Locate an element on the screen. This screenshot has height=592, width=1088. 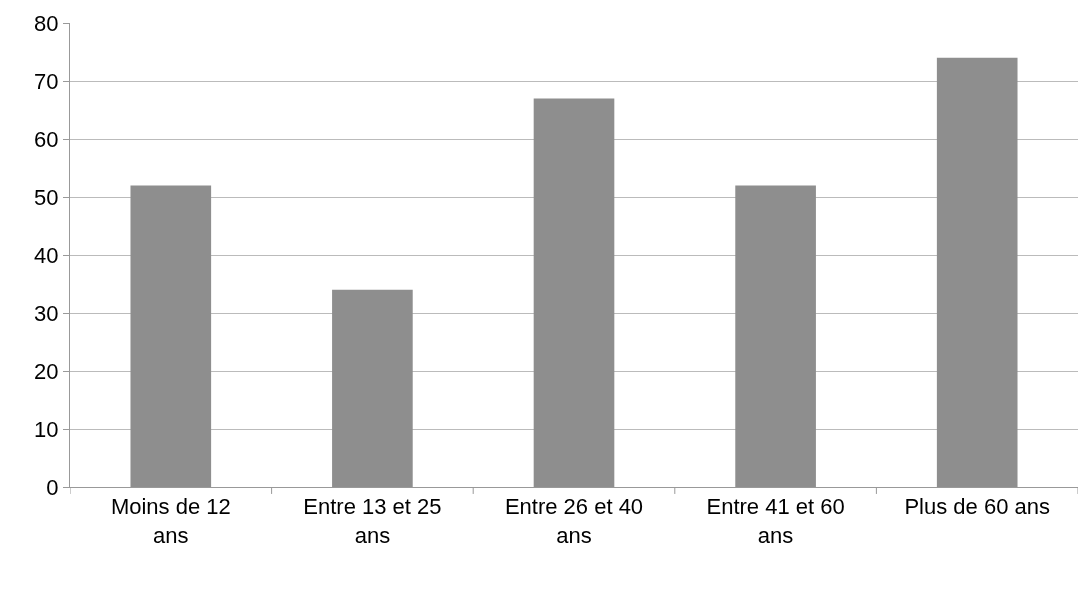
x-tick-label: Entre 41 et 60 ans is located at coordinates (775, 521).